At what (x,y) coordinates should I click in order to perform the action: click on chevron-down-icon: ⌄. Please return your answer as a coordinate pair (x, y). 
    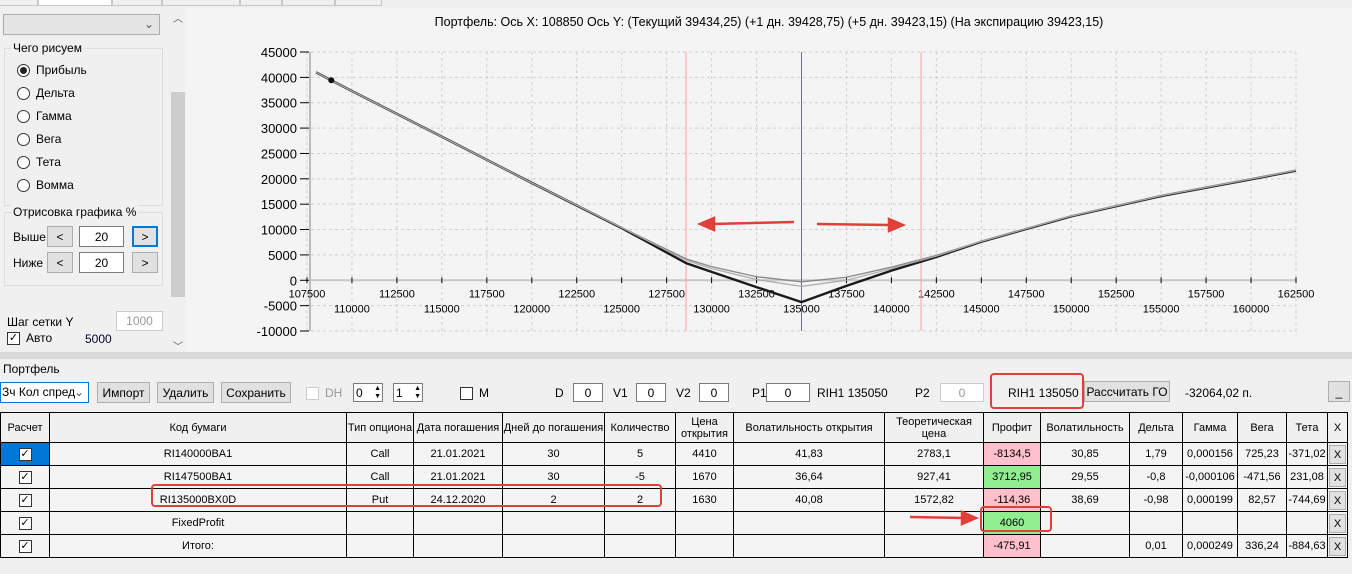
    Looking at the image, I should click on (148, 24).